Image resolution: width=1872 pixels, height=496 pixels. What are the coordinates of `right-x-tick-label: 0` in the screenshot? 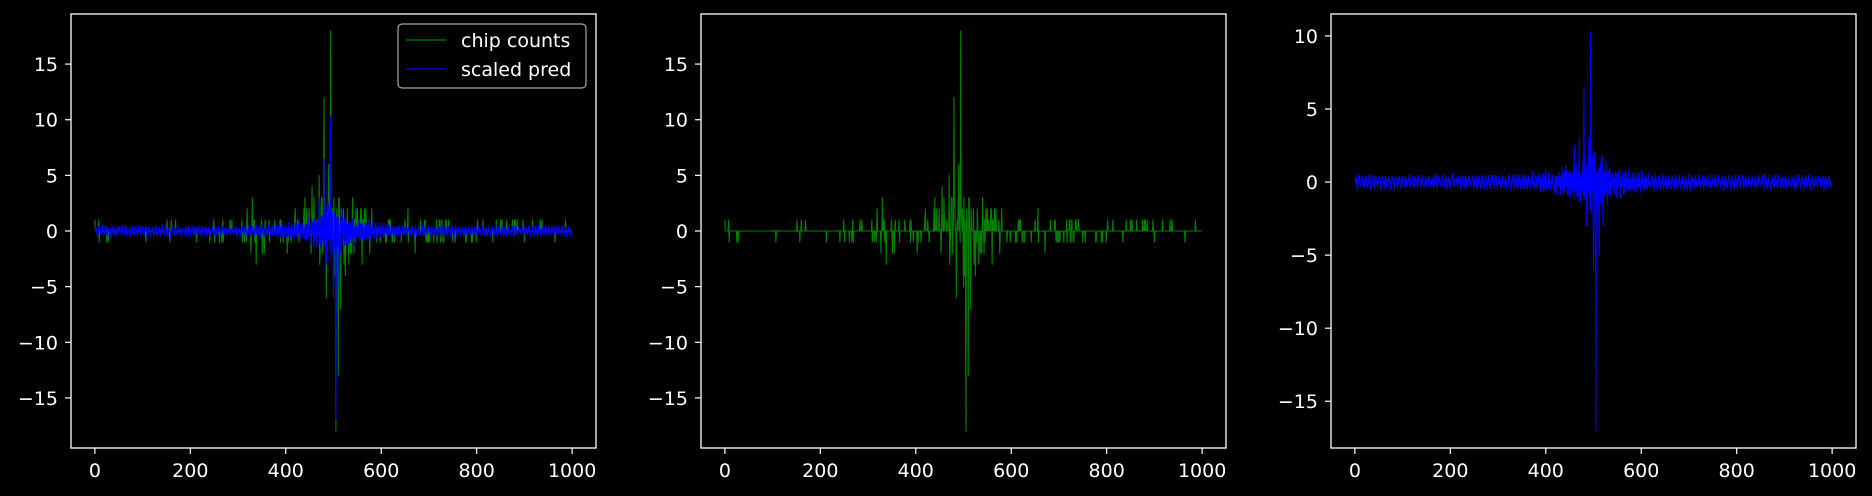 It's located at (1355, 471).